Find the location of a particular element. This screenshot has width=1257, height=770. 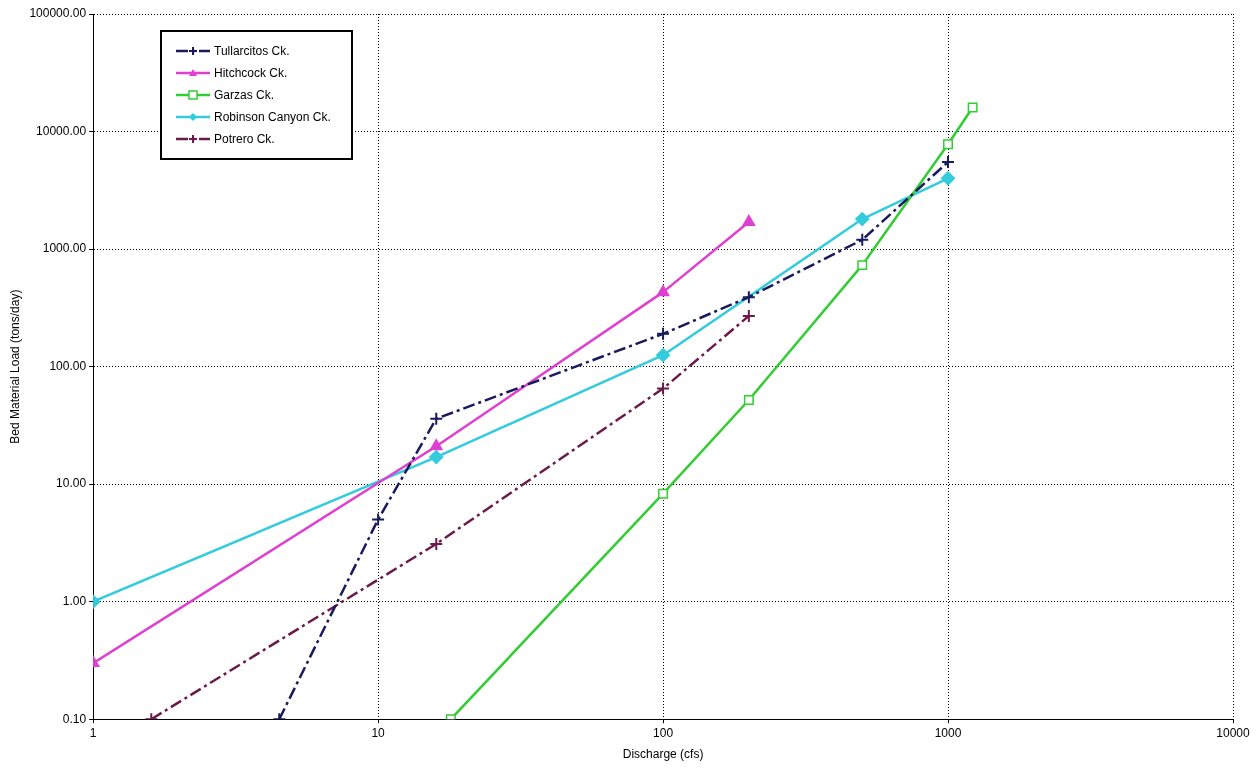

x-tick-label: 10 is located at coordinates (378, 732).